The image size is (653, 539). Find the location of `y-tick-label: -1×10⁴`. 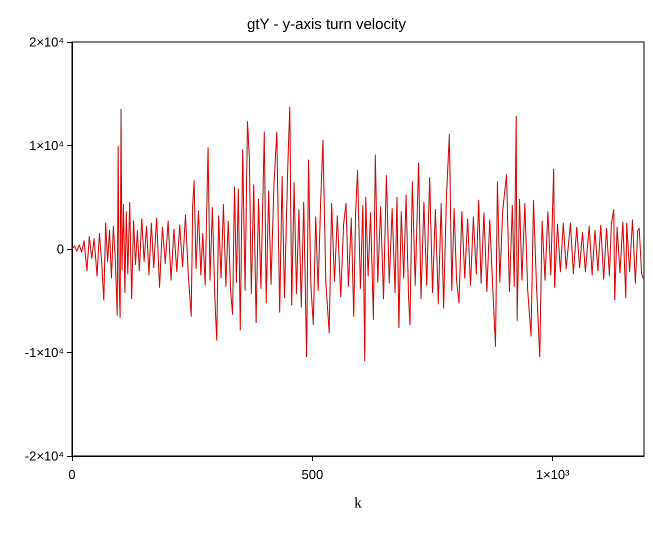

y-tick-label: -1×10⁴ is located at coordinates (44, 352).